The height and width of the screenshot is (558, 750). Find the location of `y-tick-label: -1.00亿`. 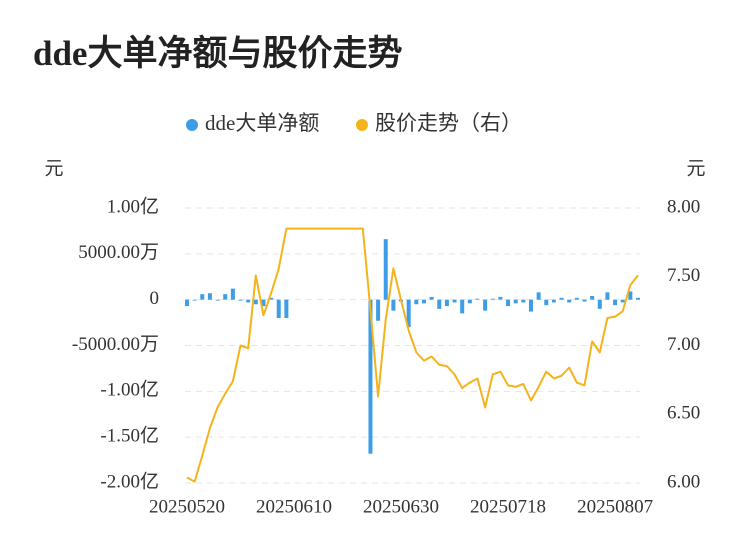

y-tick-label: -1.00亿 is located at coordinates (129, 390).